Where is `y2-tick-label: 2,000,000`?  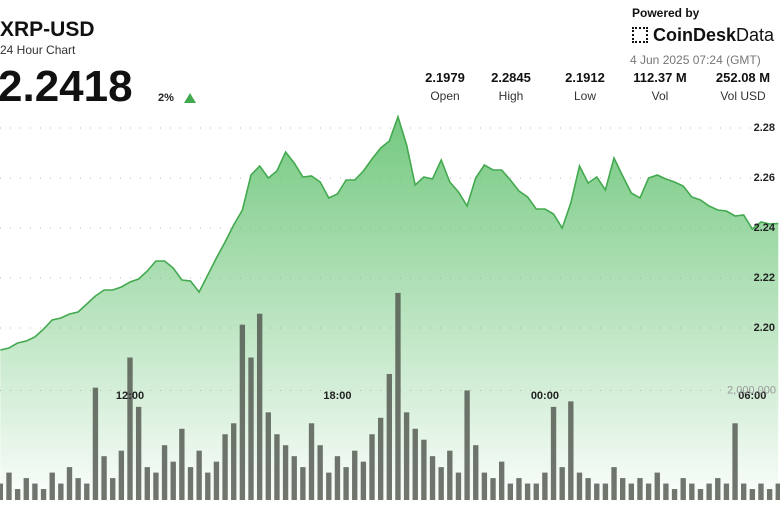
y2-tick-label: 2,000,000 is located at coordinates (751, 390).